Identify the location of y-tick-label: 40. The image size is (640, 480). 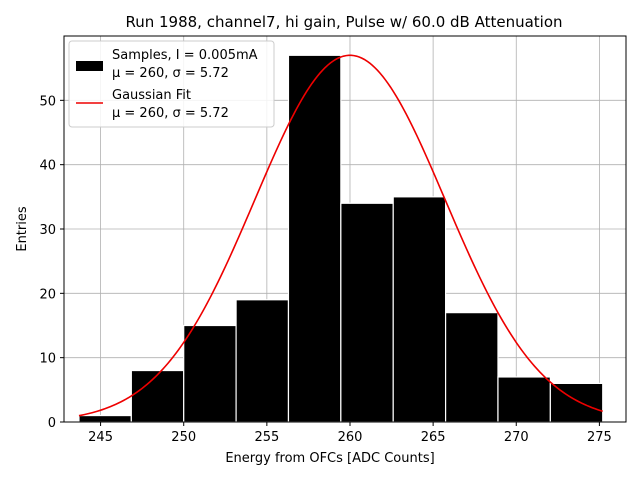
(47, 166).